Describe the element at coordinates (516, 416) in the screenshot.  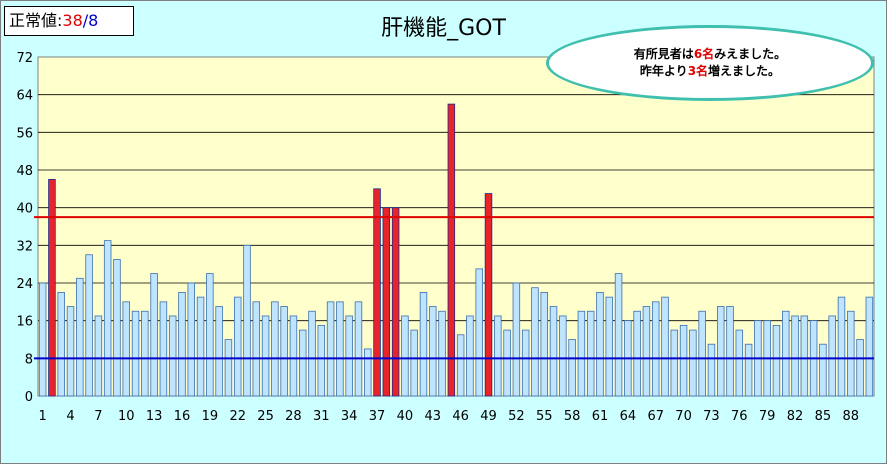
I see `x-tick-label: 52` at that location.